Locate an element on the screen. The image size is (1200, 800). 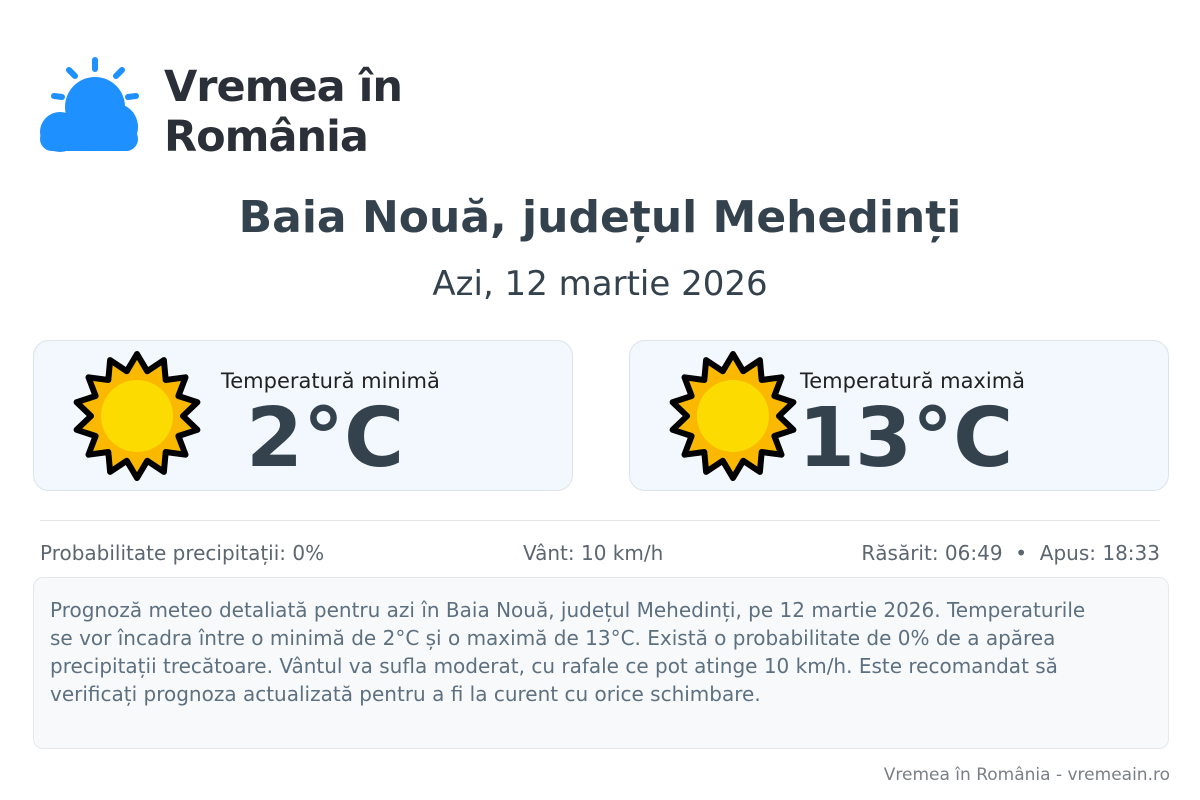
min-temp-card: Temperatură minimă 2°C is located at coordinates (303, 415).